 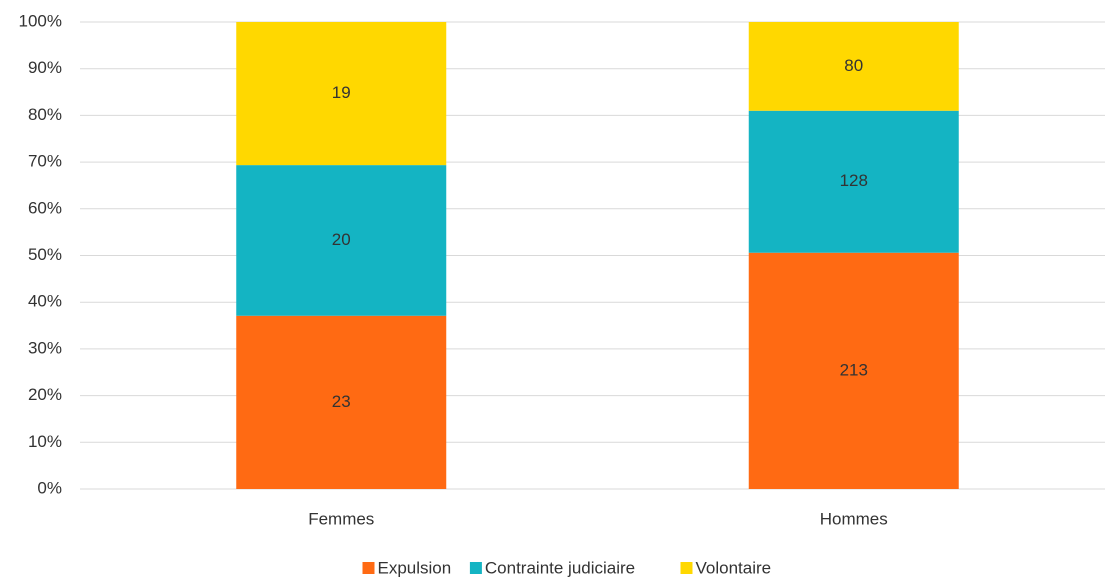 What do you see at coordinates (45, 161) in the screenshot?
I see `y-tick-label: 70%` at bounding box center [45, 161].